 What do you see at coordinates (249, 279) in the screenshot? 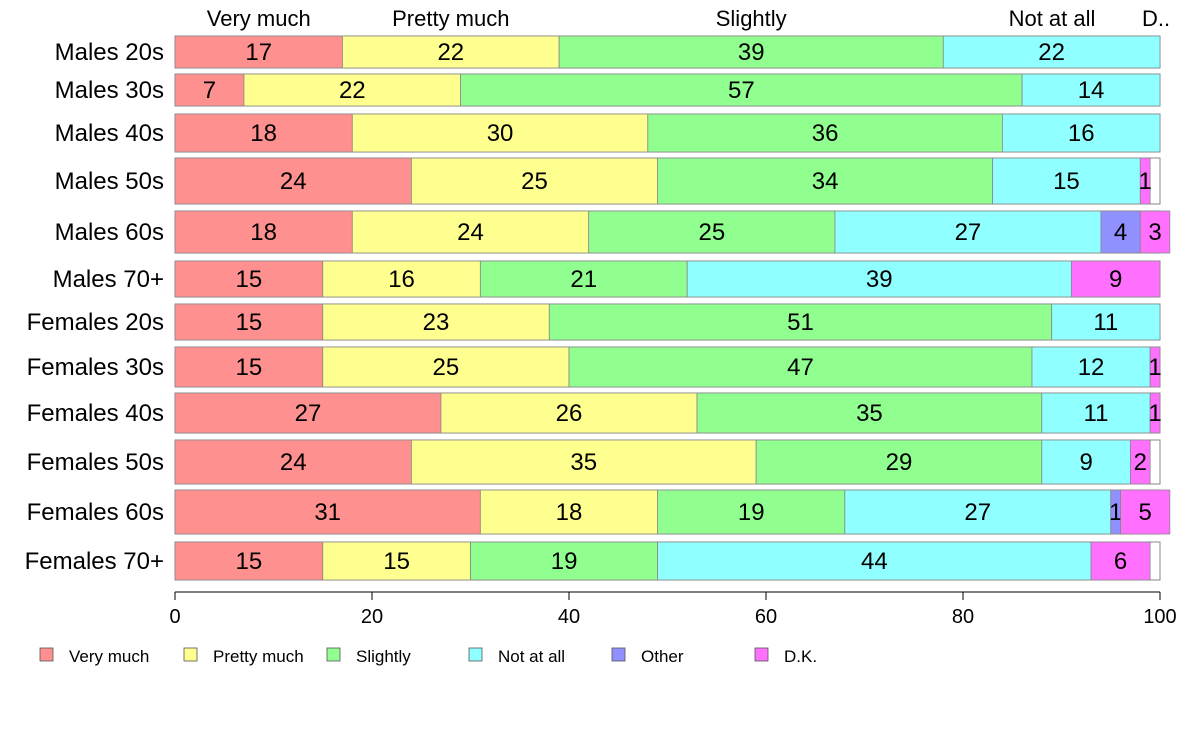
I see `bar-segment-males-70-very-much` at bounding box center [249, 279].